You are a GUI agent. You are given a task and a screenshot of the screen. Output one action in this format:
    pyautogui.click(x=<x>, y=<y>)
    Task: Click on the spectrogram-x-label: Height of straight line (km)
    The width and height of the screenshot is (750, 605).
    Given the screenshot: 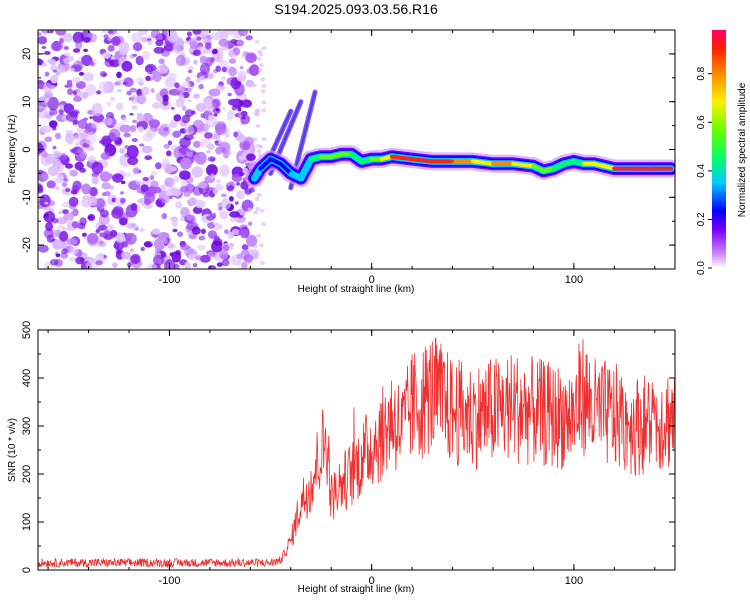 What is the action you would take?
    pyautogui.click(x=356, y=289)
    